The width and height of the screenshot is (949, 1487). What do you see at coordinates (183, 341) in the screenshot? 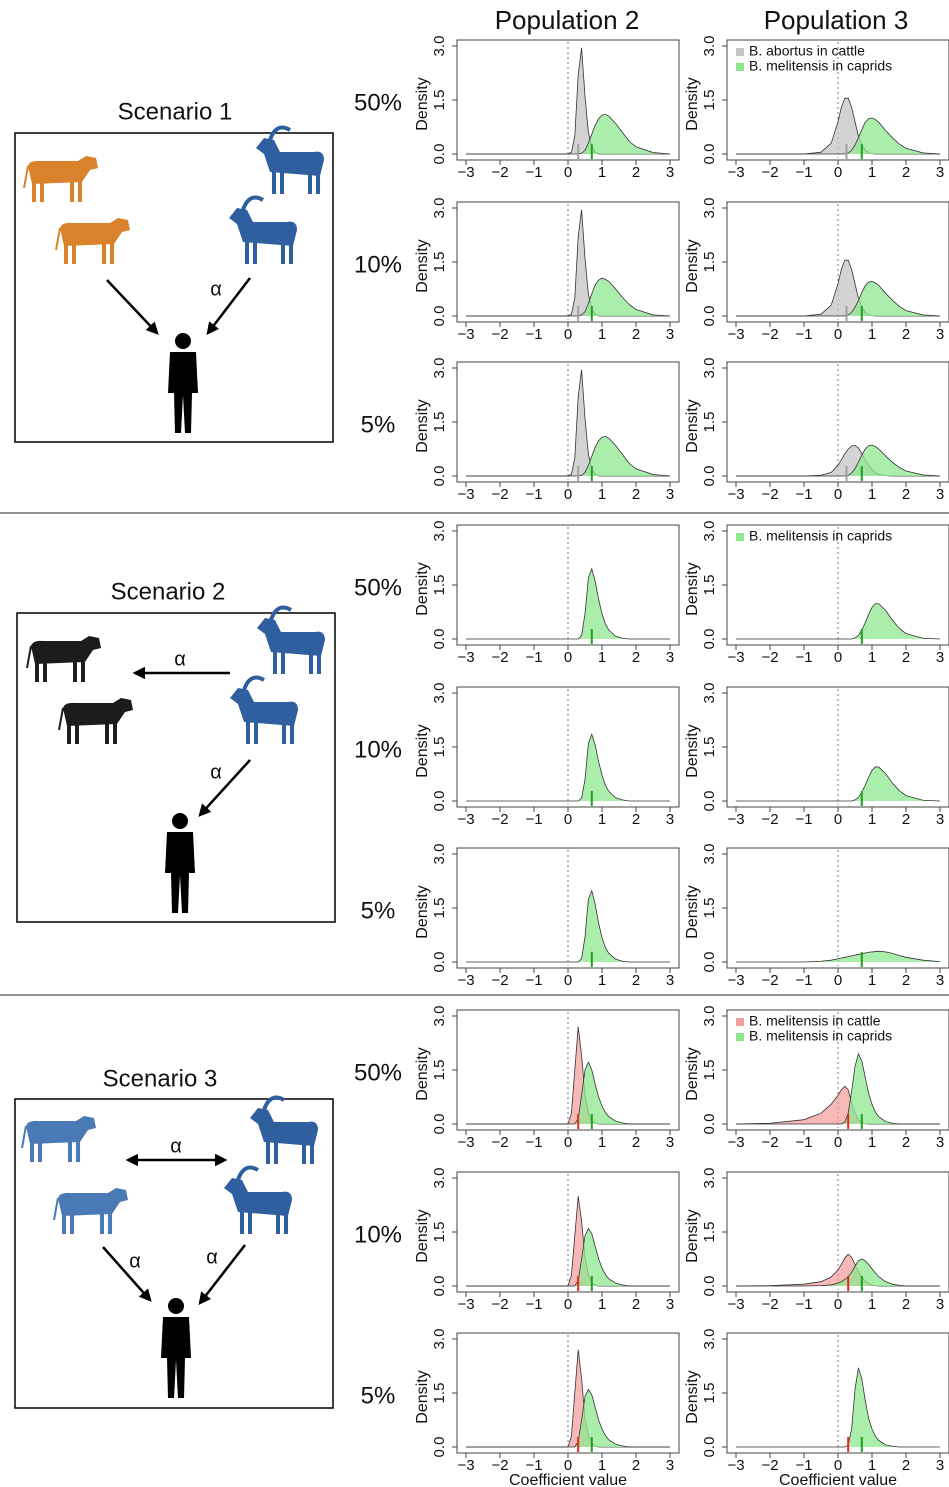
I see `person-head` at bounding box center [183, 341].